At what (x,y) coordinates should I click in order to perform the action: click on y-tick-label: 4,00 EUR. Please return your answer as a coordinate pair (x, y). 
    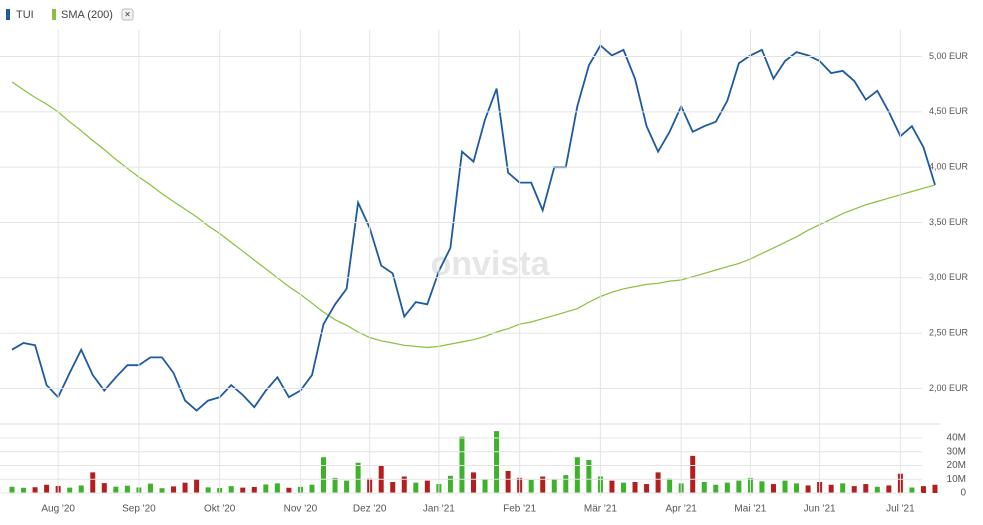
    Looking at the image, I should click on (949, 167).